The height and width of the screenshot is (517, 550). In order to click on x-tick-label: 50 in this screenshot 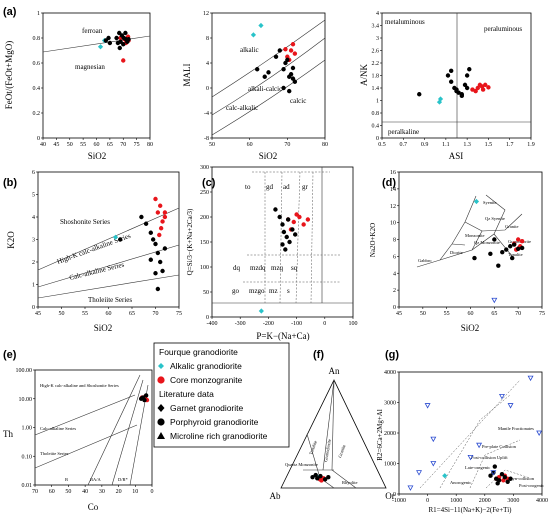, I will do `click(212, 145)`.